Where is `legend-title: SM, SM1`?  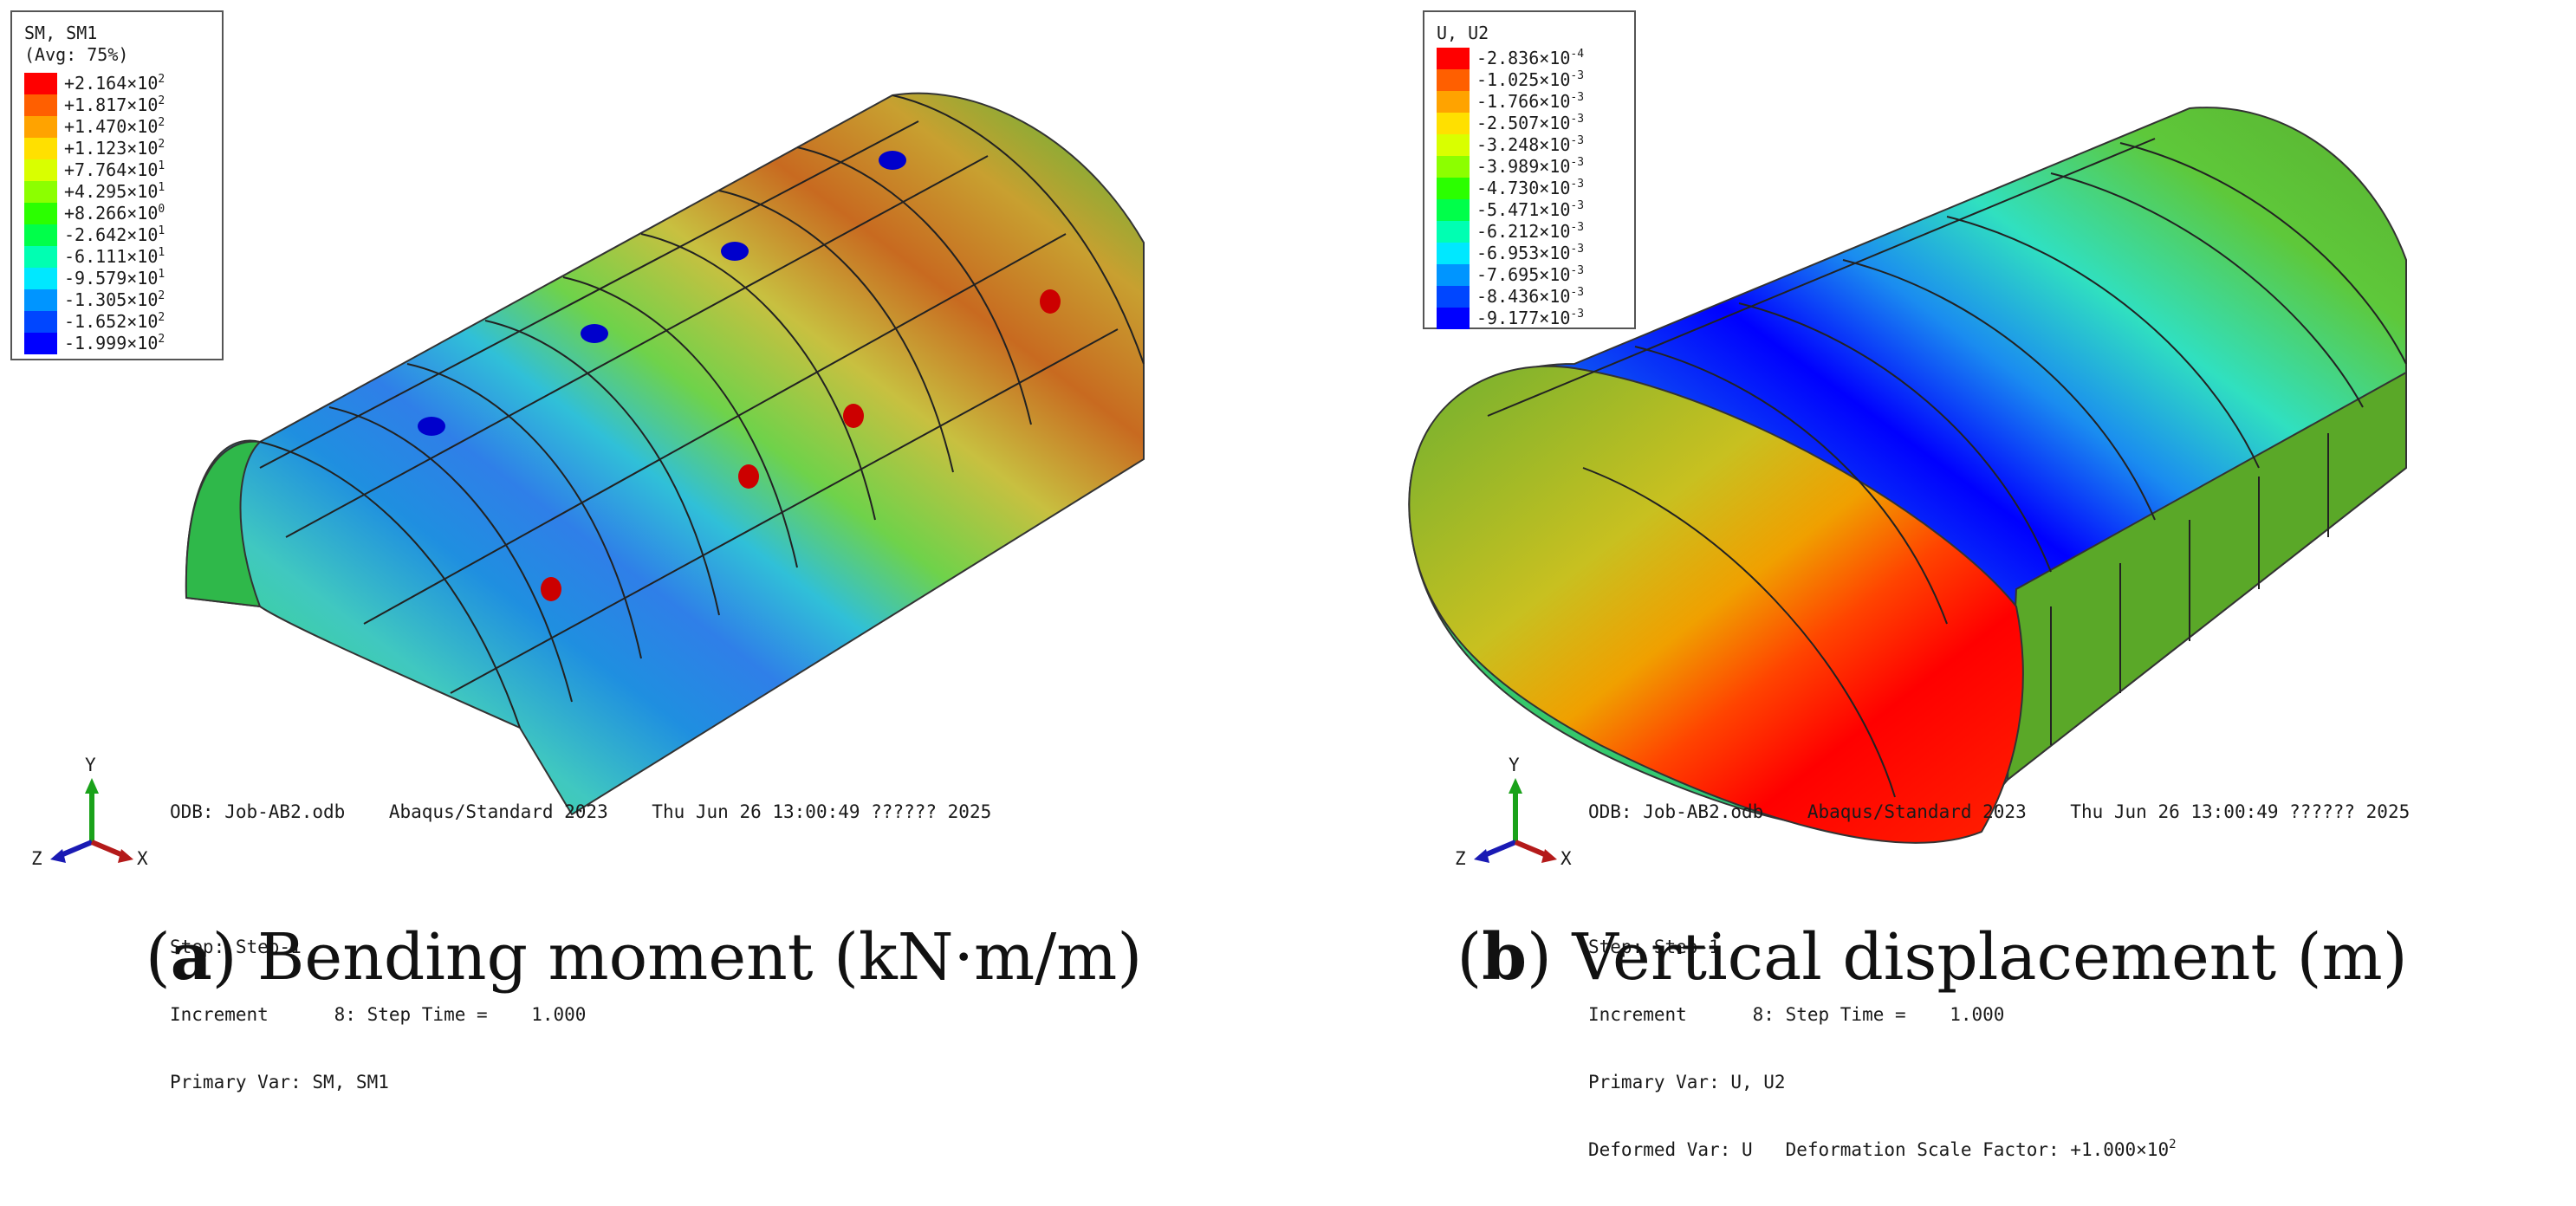 legend-title: SM, SM1 is located at coordinates (61, 33).